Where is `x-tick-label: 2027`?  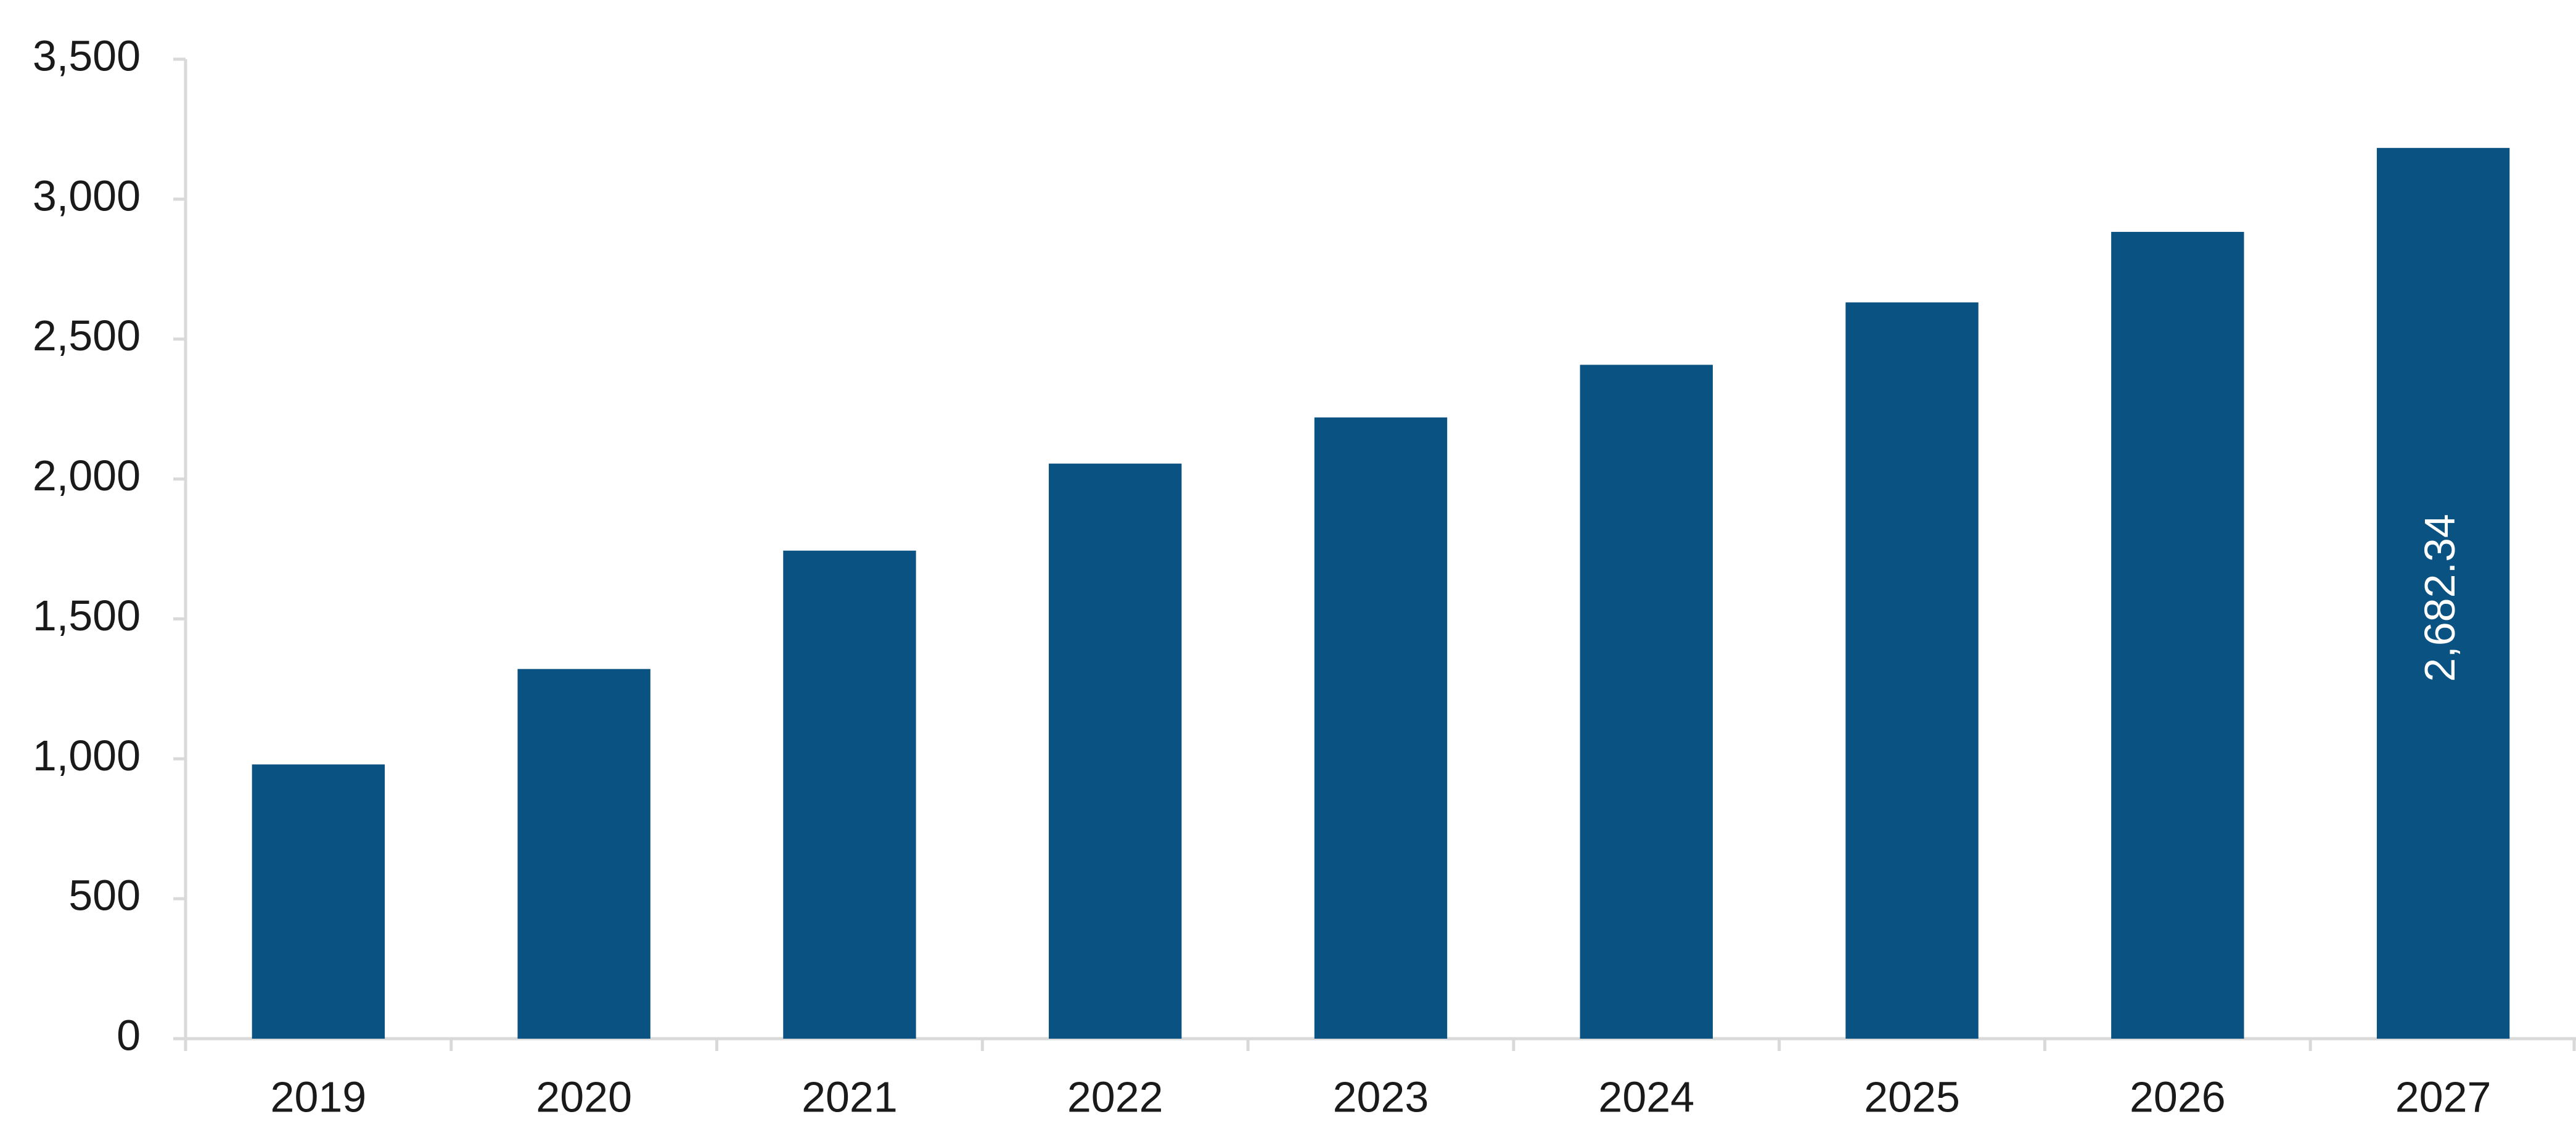 x-tick-label: 2027 is located at coordinates (2444, 1097).